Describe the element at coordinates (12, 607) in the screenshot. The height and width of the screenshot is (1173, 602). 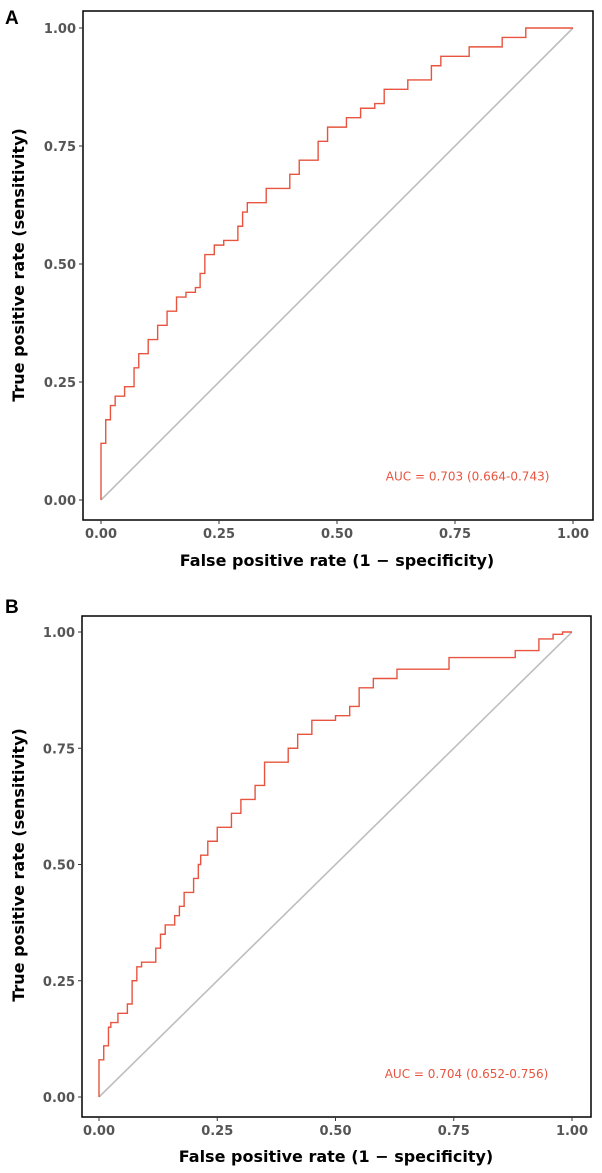
I see `panel-label: B` at that location.